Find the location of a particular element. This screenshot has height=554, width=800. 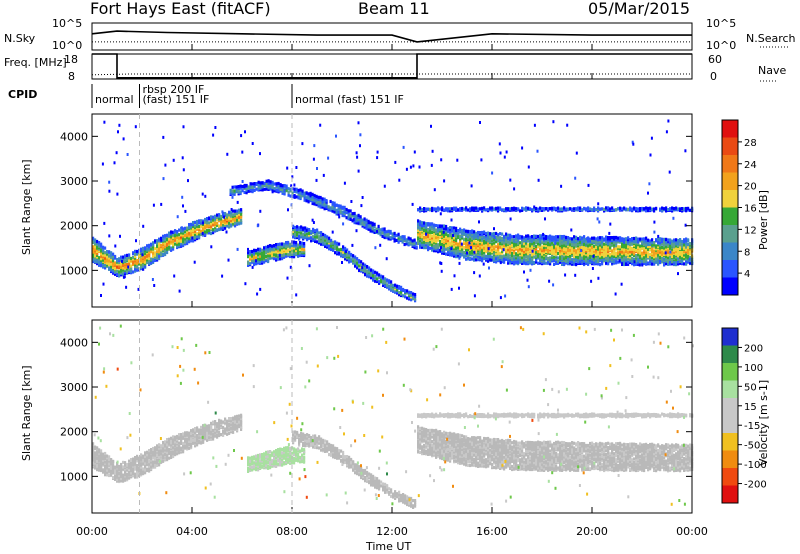

beam-title: Beam 11 is located at coordinates (394, 9).